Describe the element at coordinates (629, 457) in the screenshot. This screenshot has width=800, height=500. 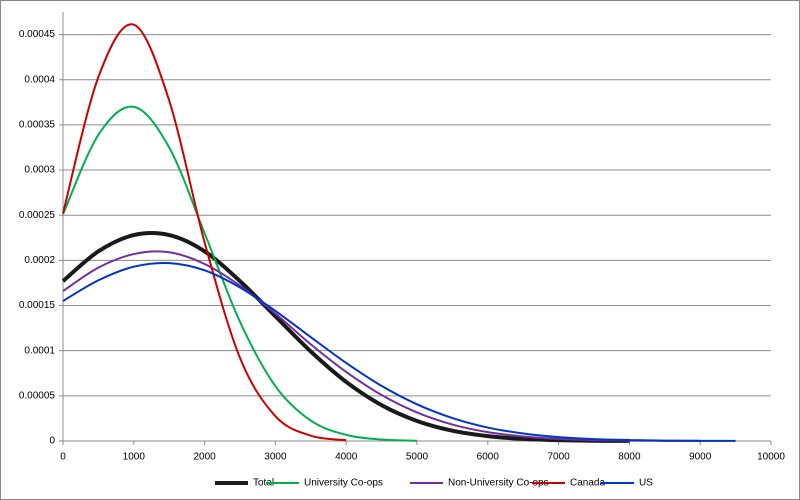
I see `x-tick-label: 8000` at that location.